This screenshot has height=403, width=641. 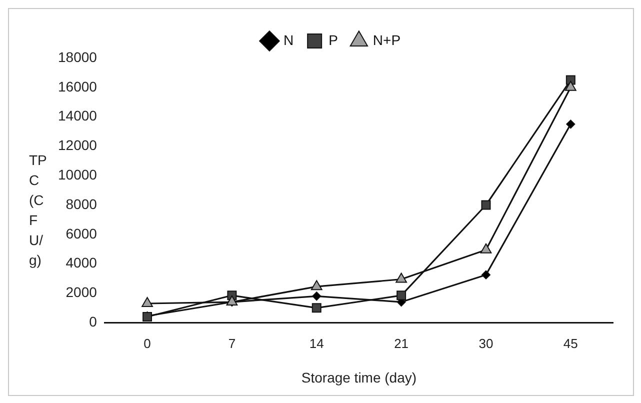 I want to click on y-axis-title: TPC (CFU/g), so click(x=38, y=210).